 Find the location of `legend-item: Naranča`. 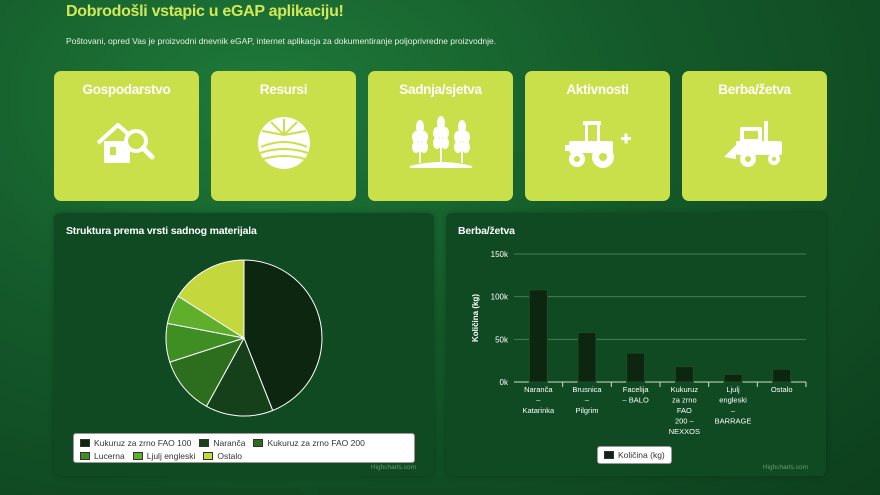

legend-item: Naranča is located at coordinates (222, 443).